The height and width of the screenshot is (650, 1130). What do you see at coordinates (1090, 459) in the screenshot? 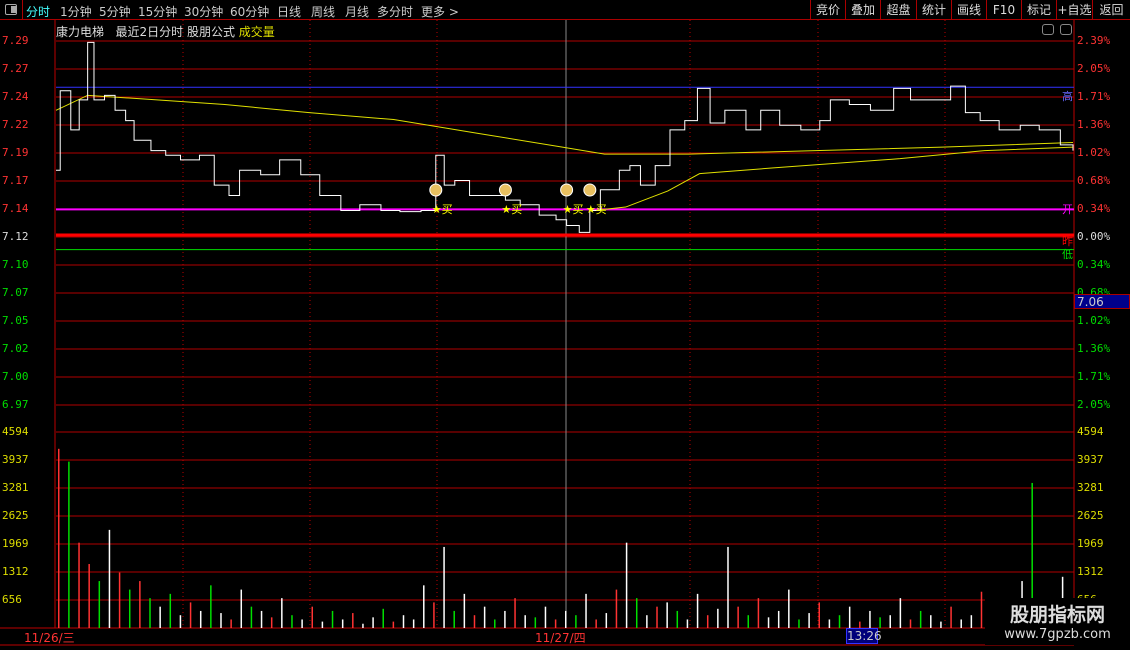
I see `volume-tick: 3937` at bounding box center [1090, 459].